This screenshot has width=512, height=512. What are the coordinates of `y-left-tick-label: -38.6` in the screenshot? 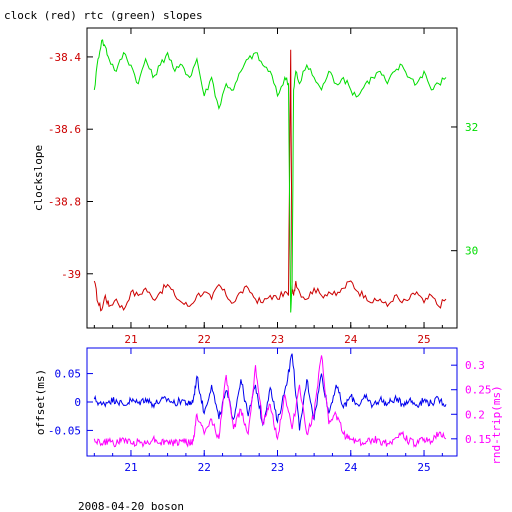 It's located at (64, 129).